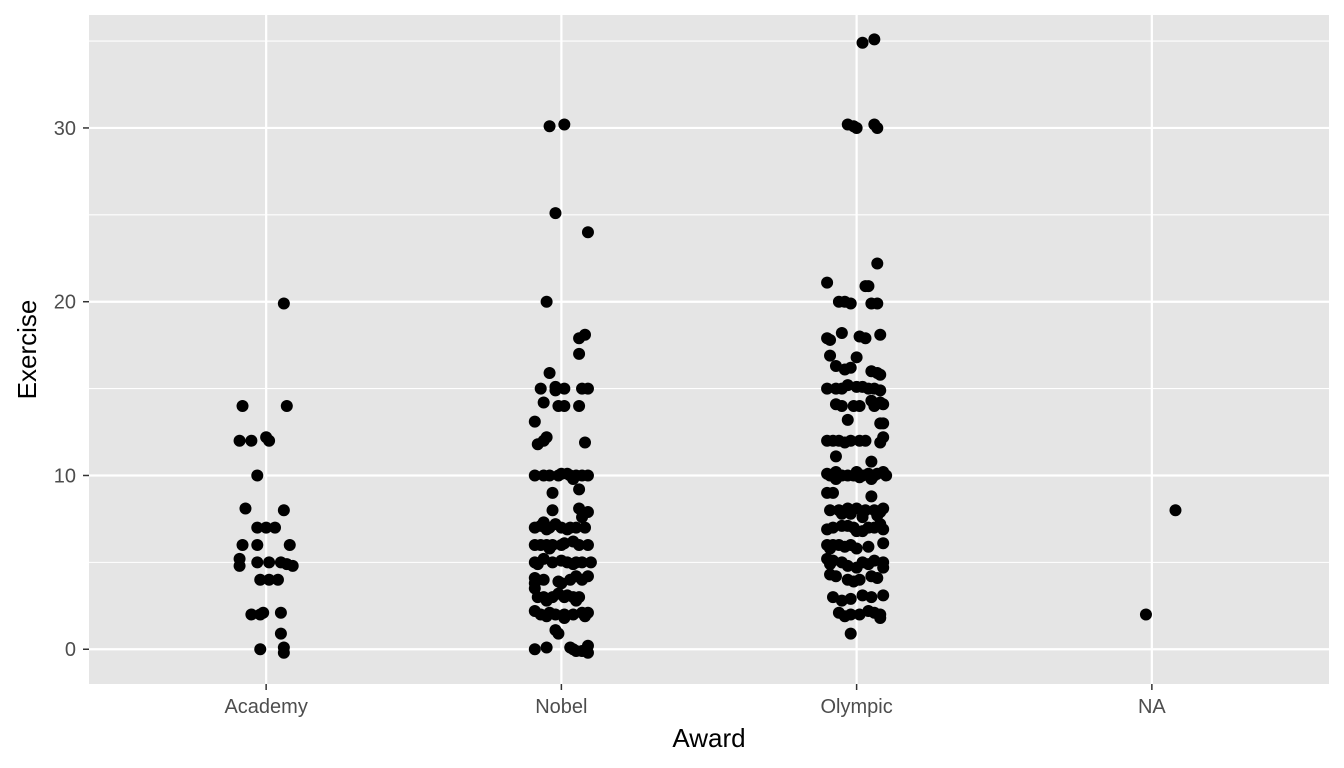 The height and width of the screenshot is (768, 1344). I want to click on y-axis-title: Exercise, so click(27, 350).